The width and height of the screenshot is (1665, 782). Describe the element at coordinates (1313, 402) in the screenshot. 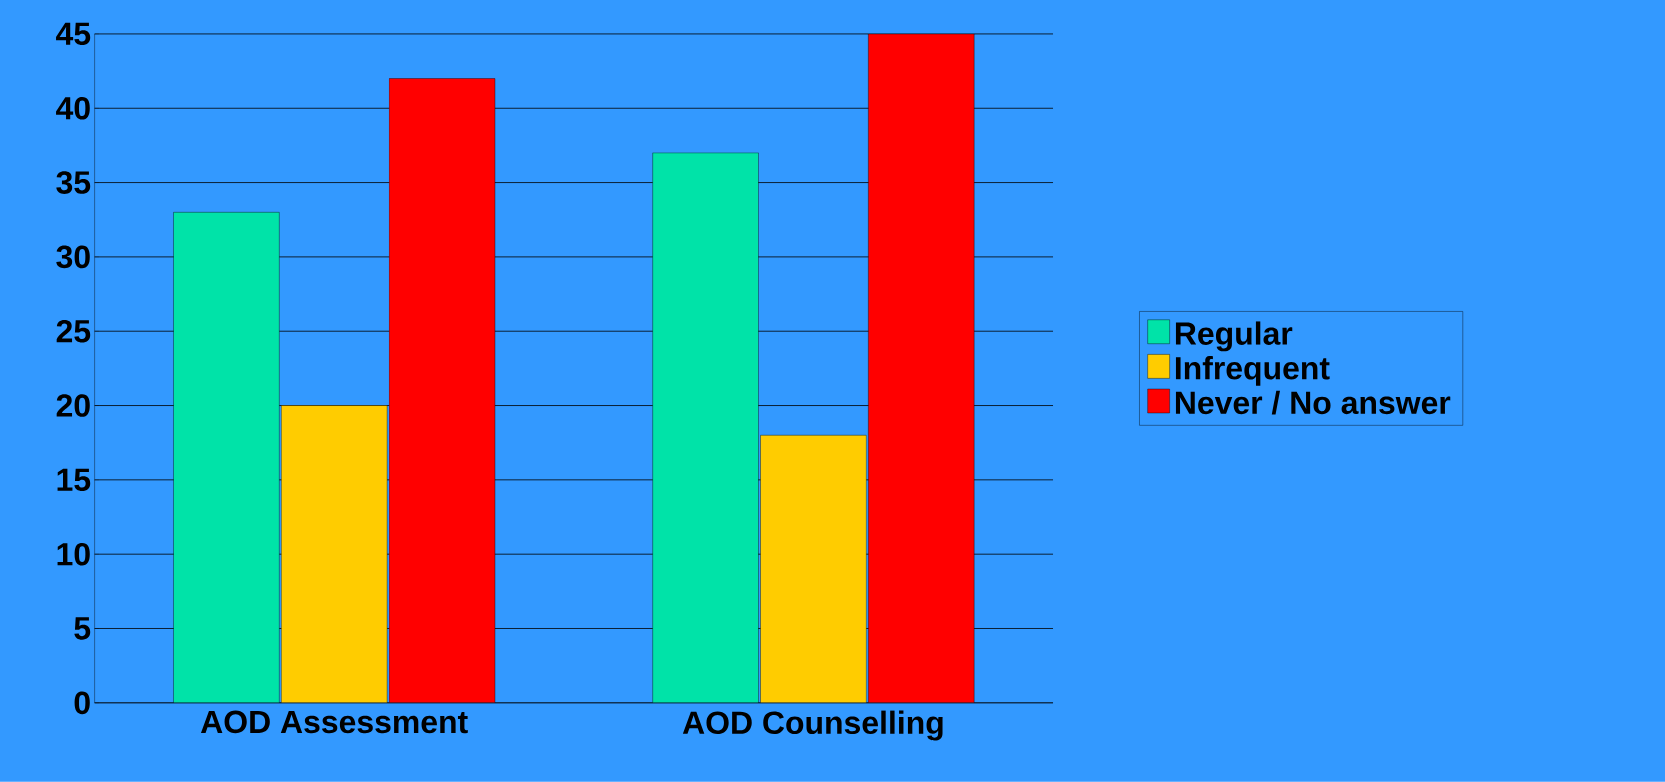

I see `legend-label: Never / No answer` at that location.